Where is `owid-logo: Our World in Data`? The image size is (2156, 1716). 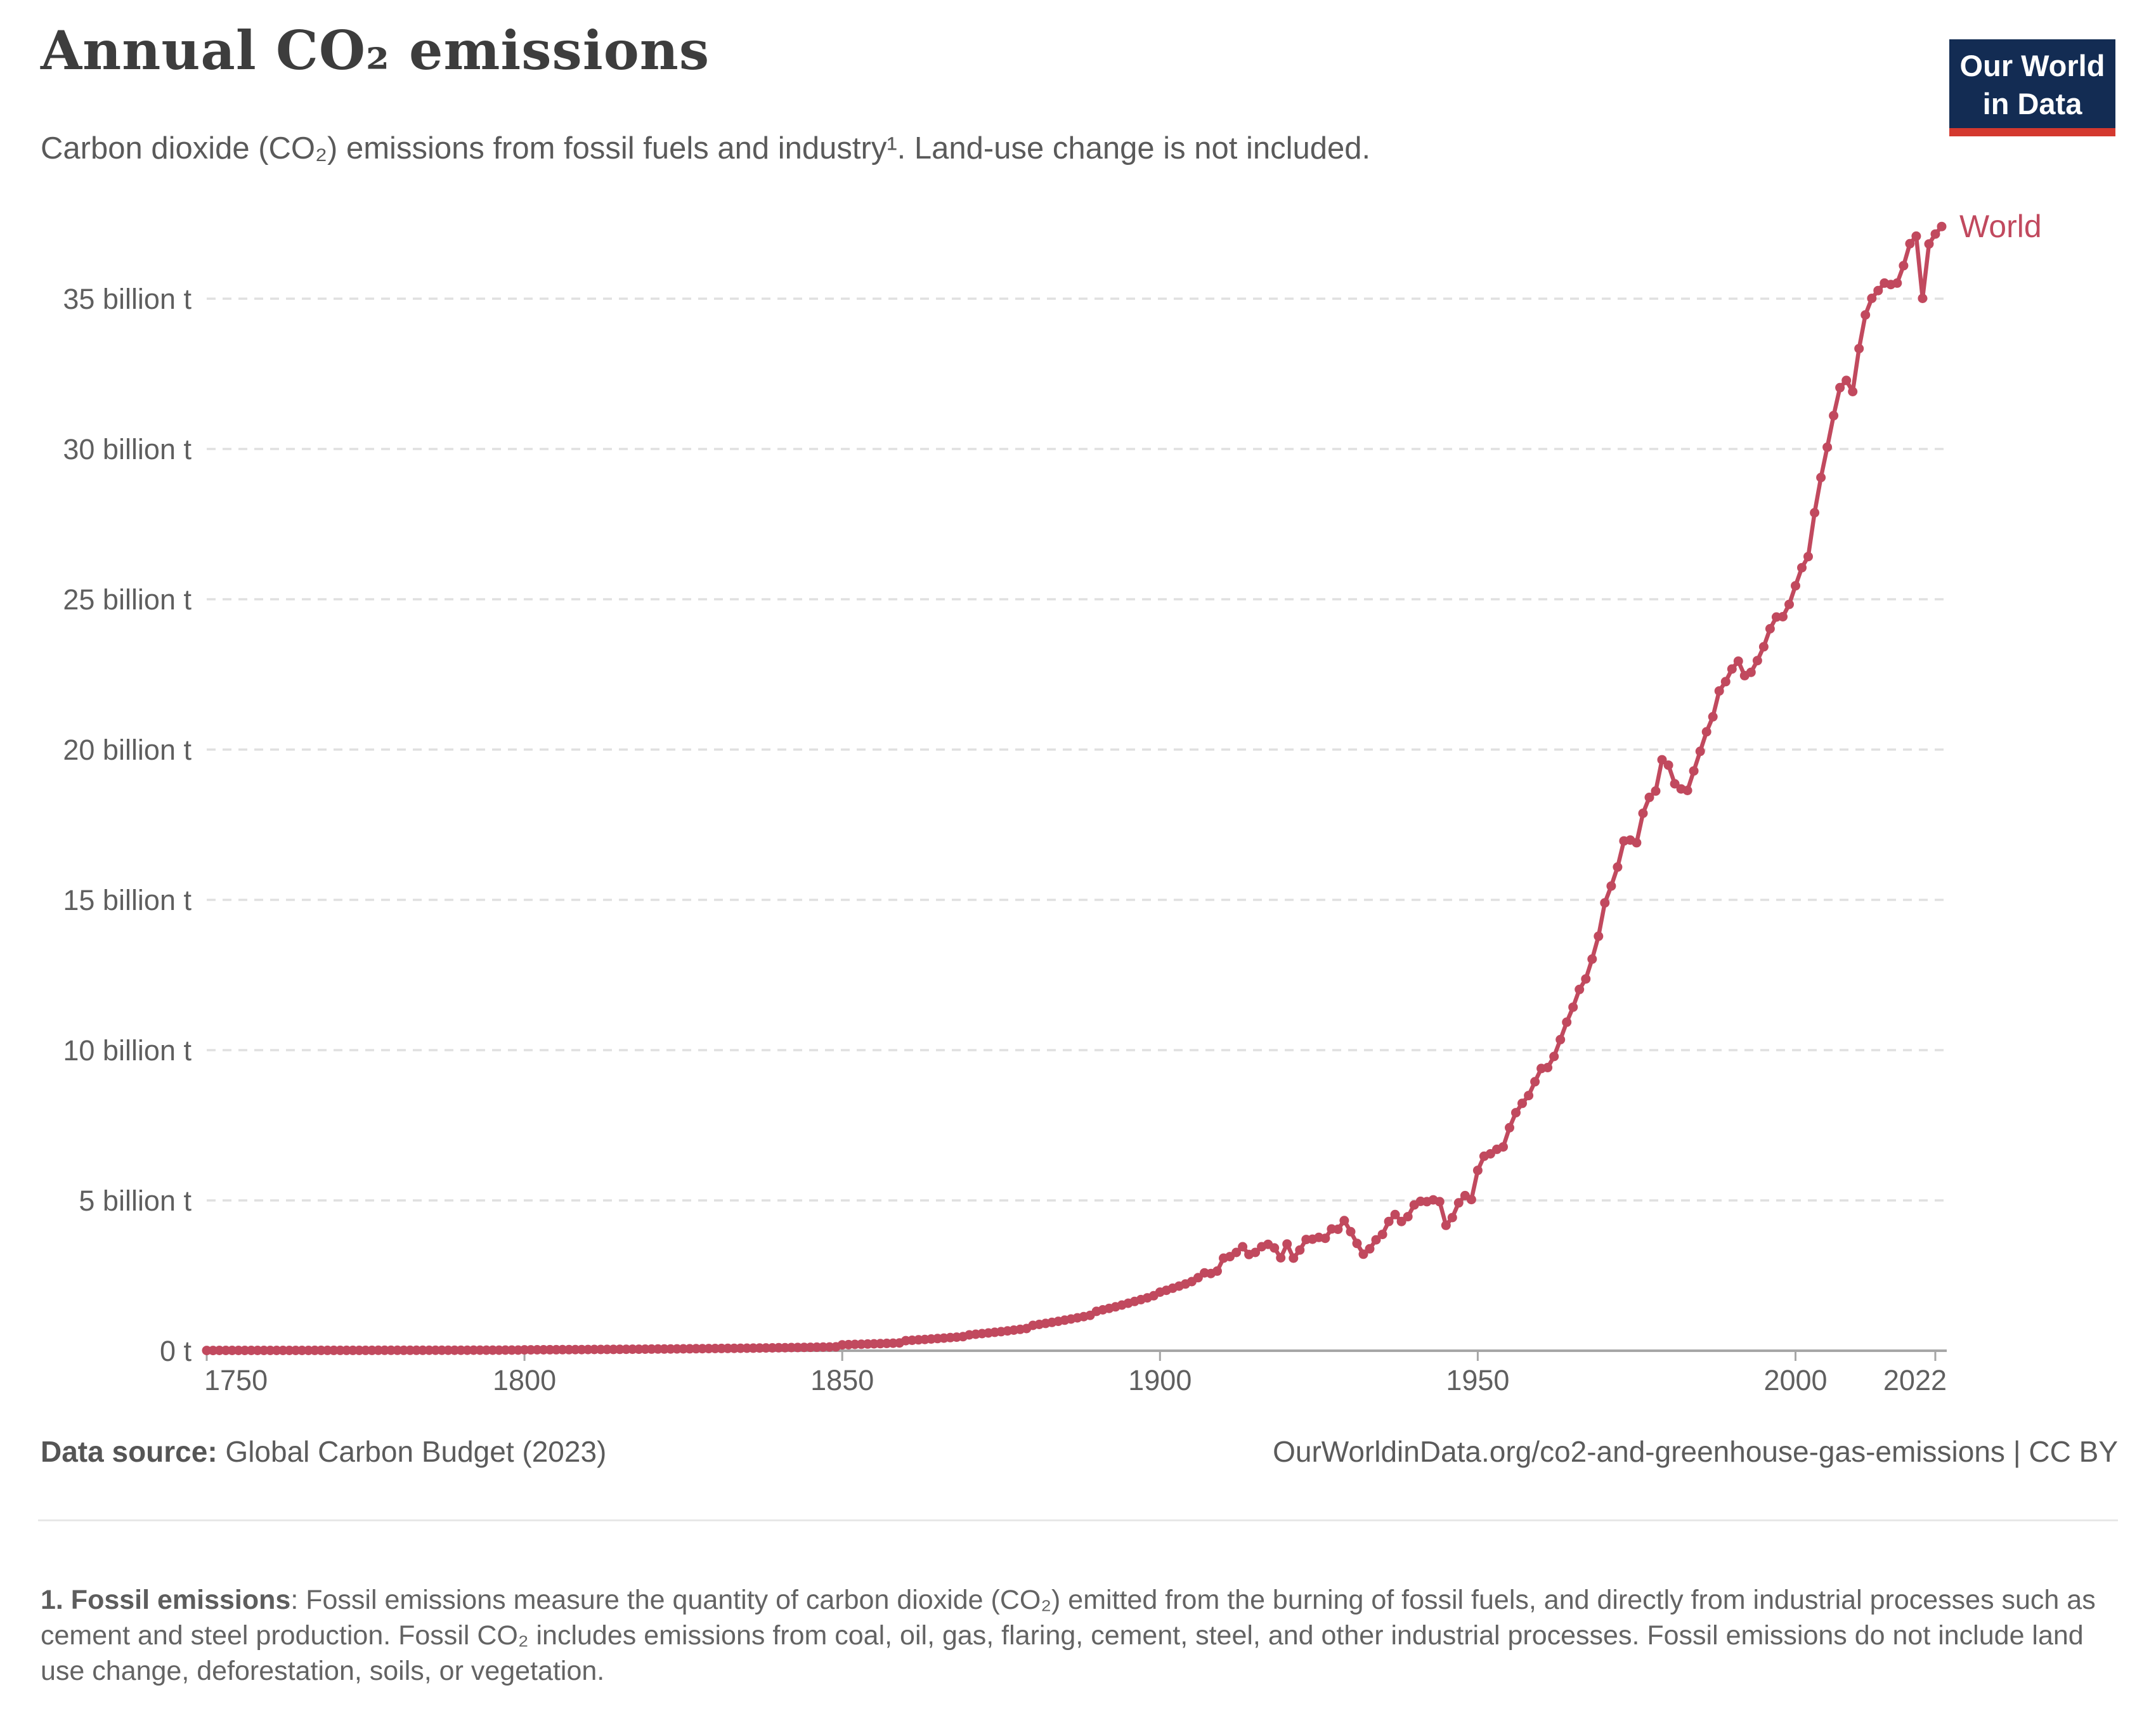 owid-logo: Our World in Data is located at coordinates (2032, 87).